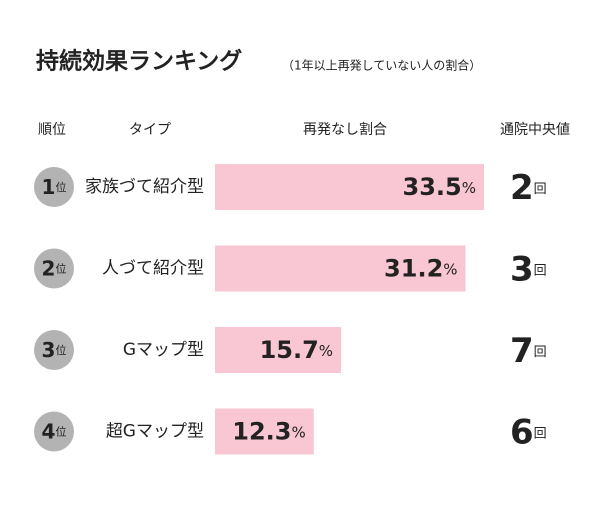 This screenshot has height=509, width=600. I want to click on rank-header: 順位, so click(52, 130).